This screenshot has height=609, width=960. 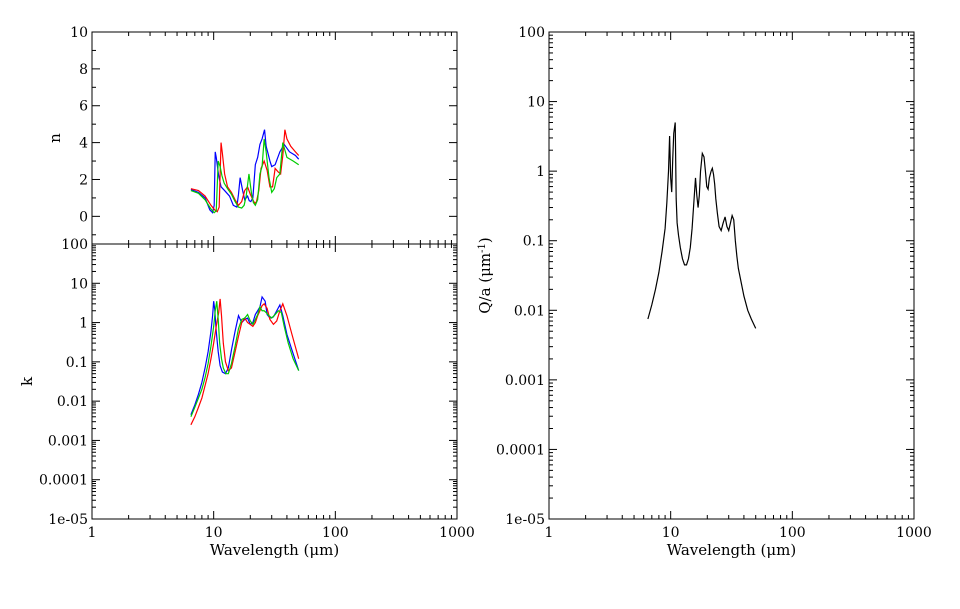 I want to click on plot-frame, so click(x=274, y=138).